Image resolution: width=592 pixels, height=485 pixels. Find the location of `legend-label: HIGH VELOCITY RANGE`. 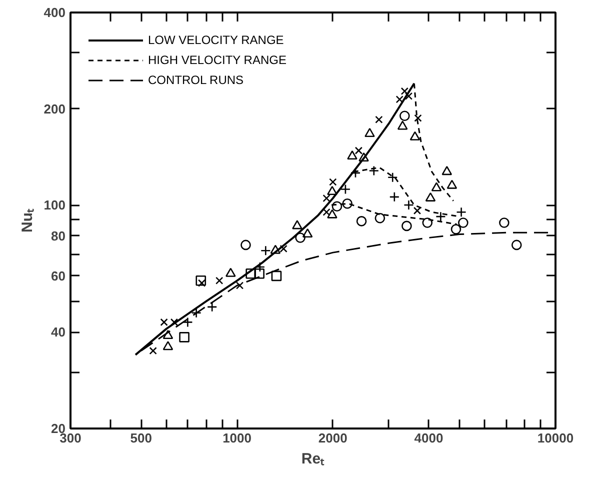

legend-label: HIGH VELOCITY RANGE is located at coordinates (217, 60).